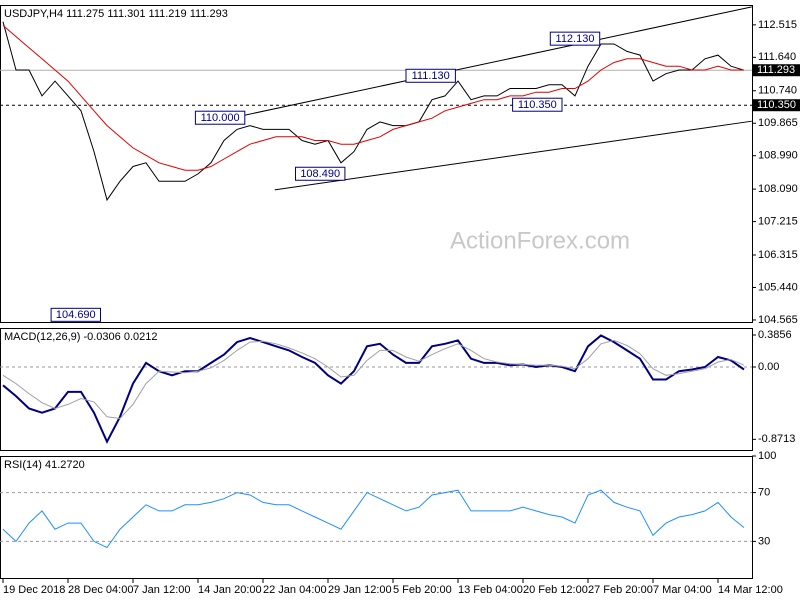  Describe the element at coordinates (777, 91) in the screenshot. I see `y-tick-label: 110.740` at that location.